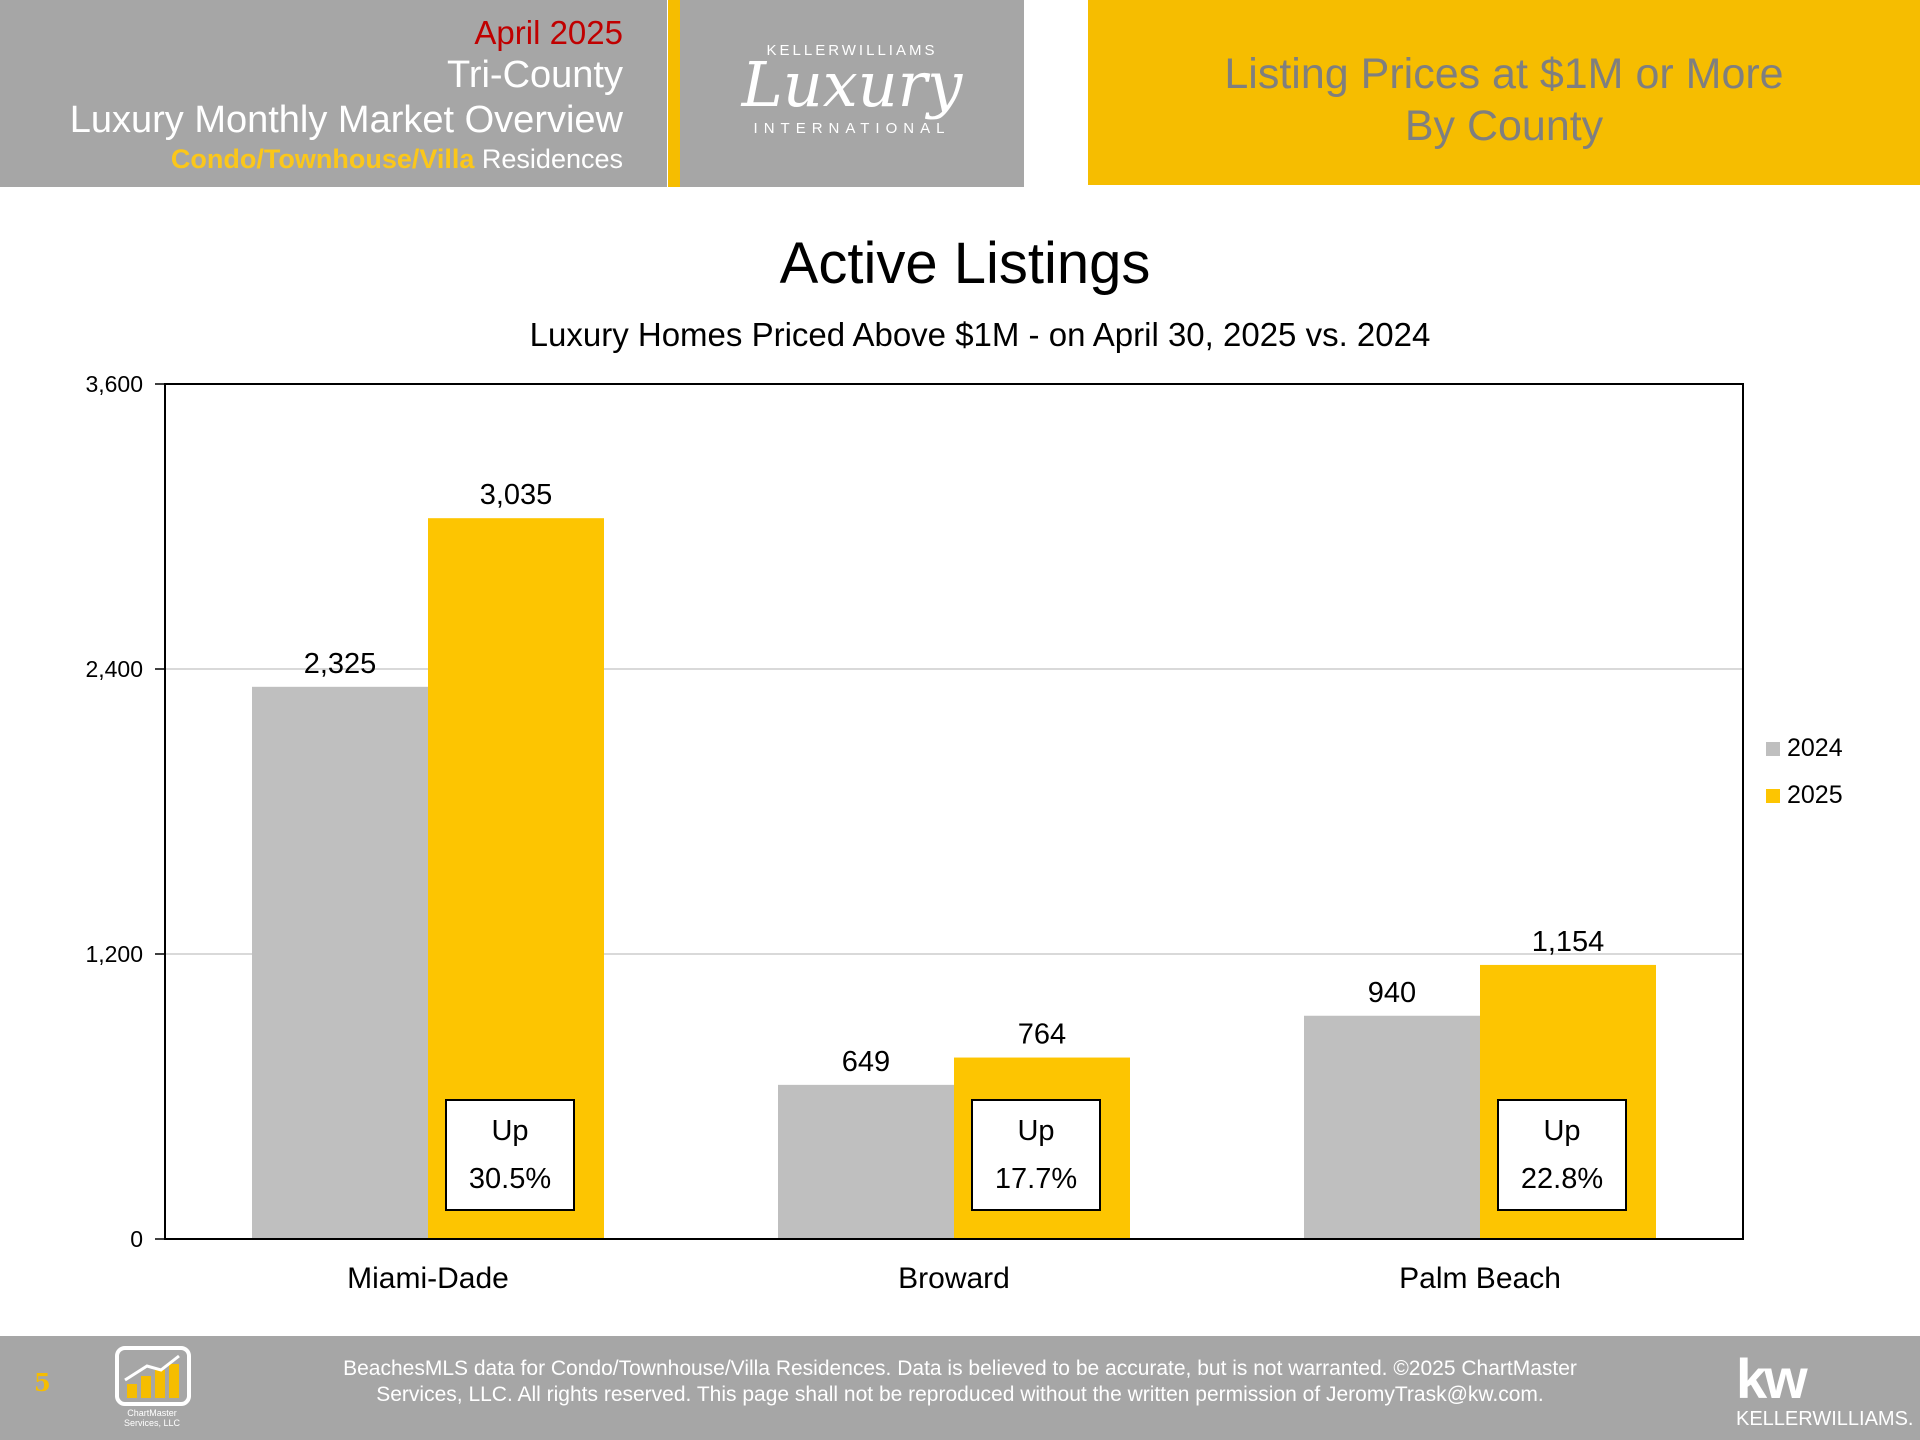  I want to click on page-number: 5, so click(42, 1382).